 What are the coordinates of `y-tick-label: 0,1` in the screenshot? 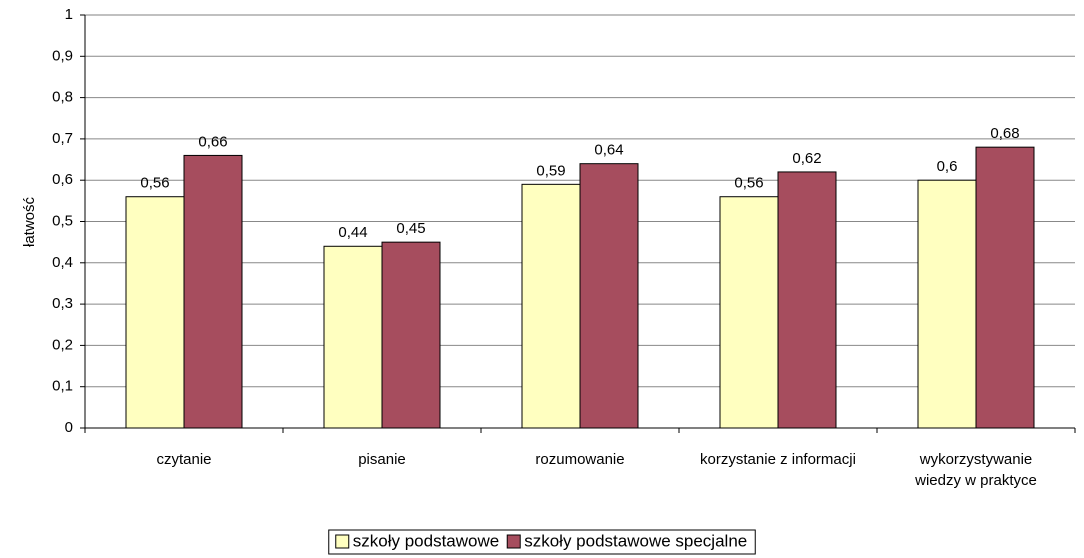 It's located at (62, 386).